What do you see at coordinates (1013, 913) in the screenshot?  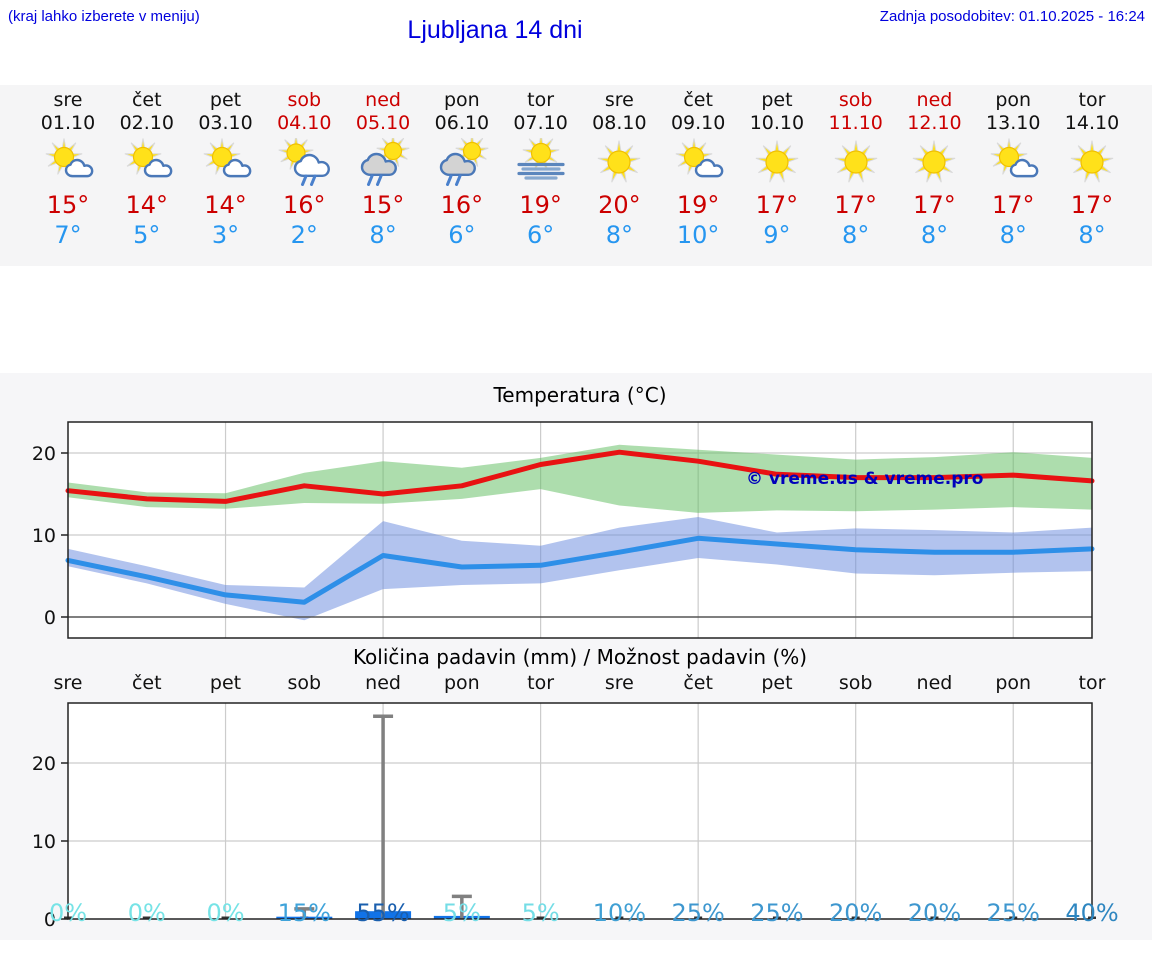 I see `precip-probability-label: 25%` at bounding box center [1013, 913].